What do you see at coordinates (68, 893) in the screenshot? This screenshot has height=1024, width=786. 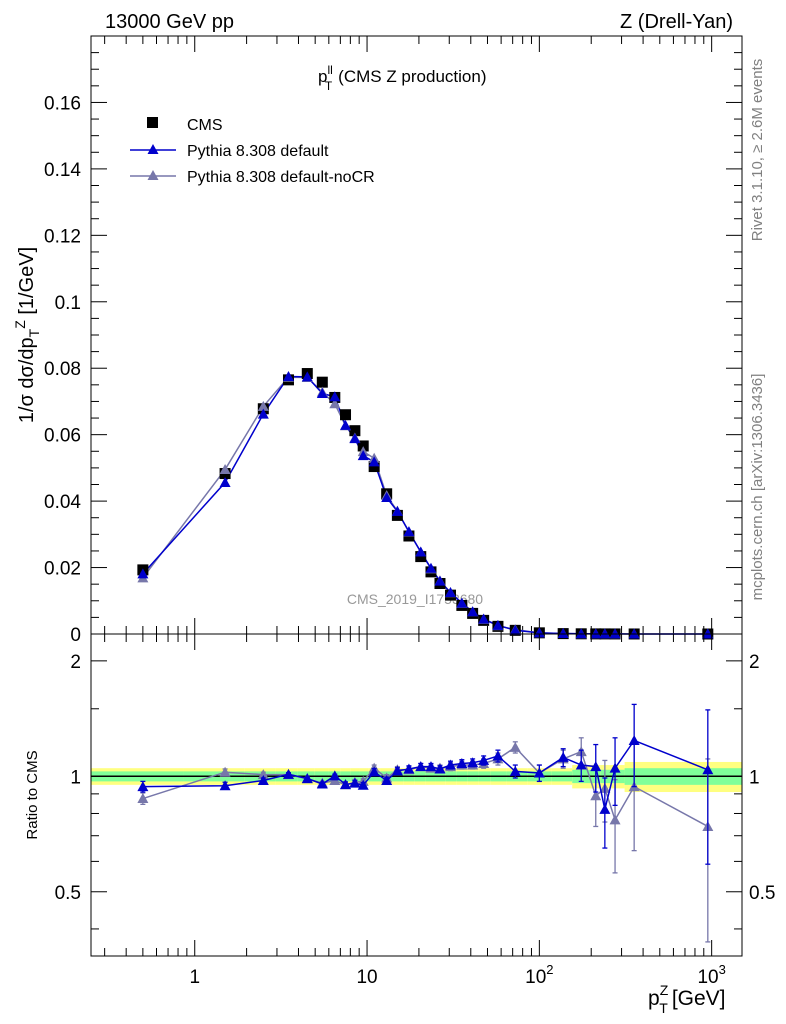 I see `ratio-y-tick-label: 0.5` at bounding box center [68, 893].